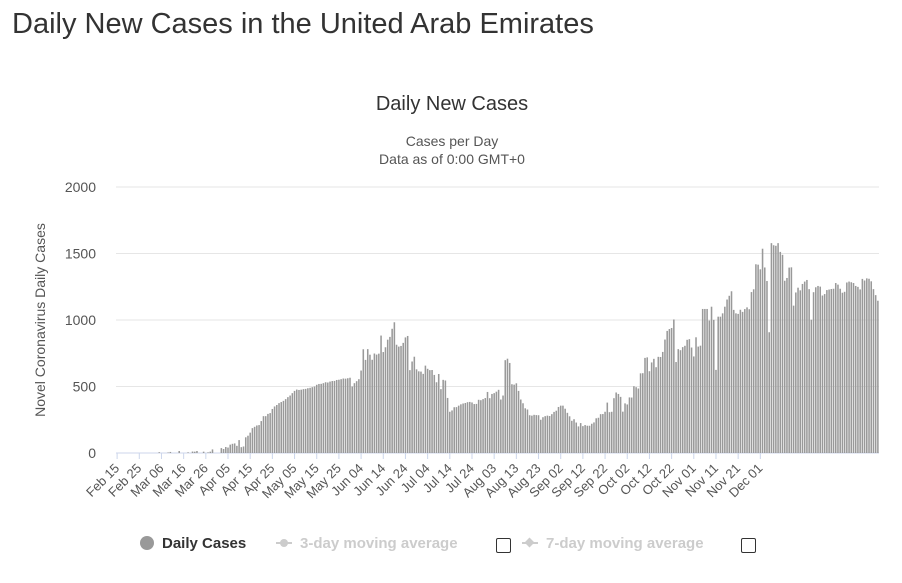  Describe the element at coordinates (193, 543) in the screenshot. I see `legend-item-daily-cases: Daily Cases` at that location.